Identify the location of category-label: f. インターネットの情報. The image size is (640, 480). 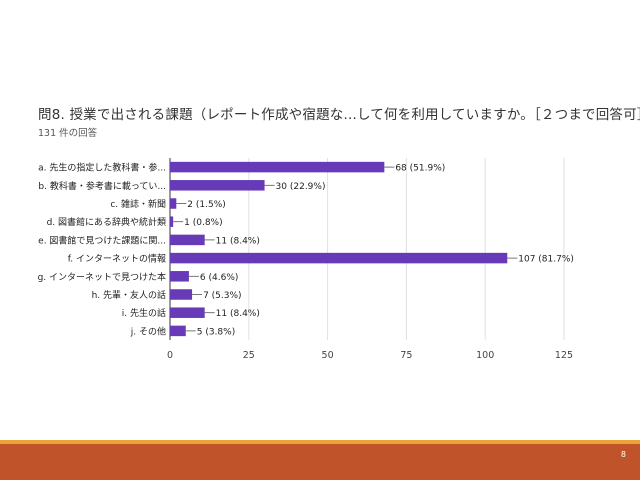
(117, 259).